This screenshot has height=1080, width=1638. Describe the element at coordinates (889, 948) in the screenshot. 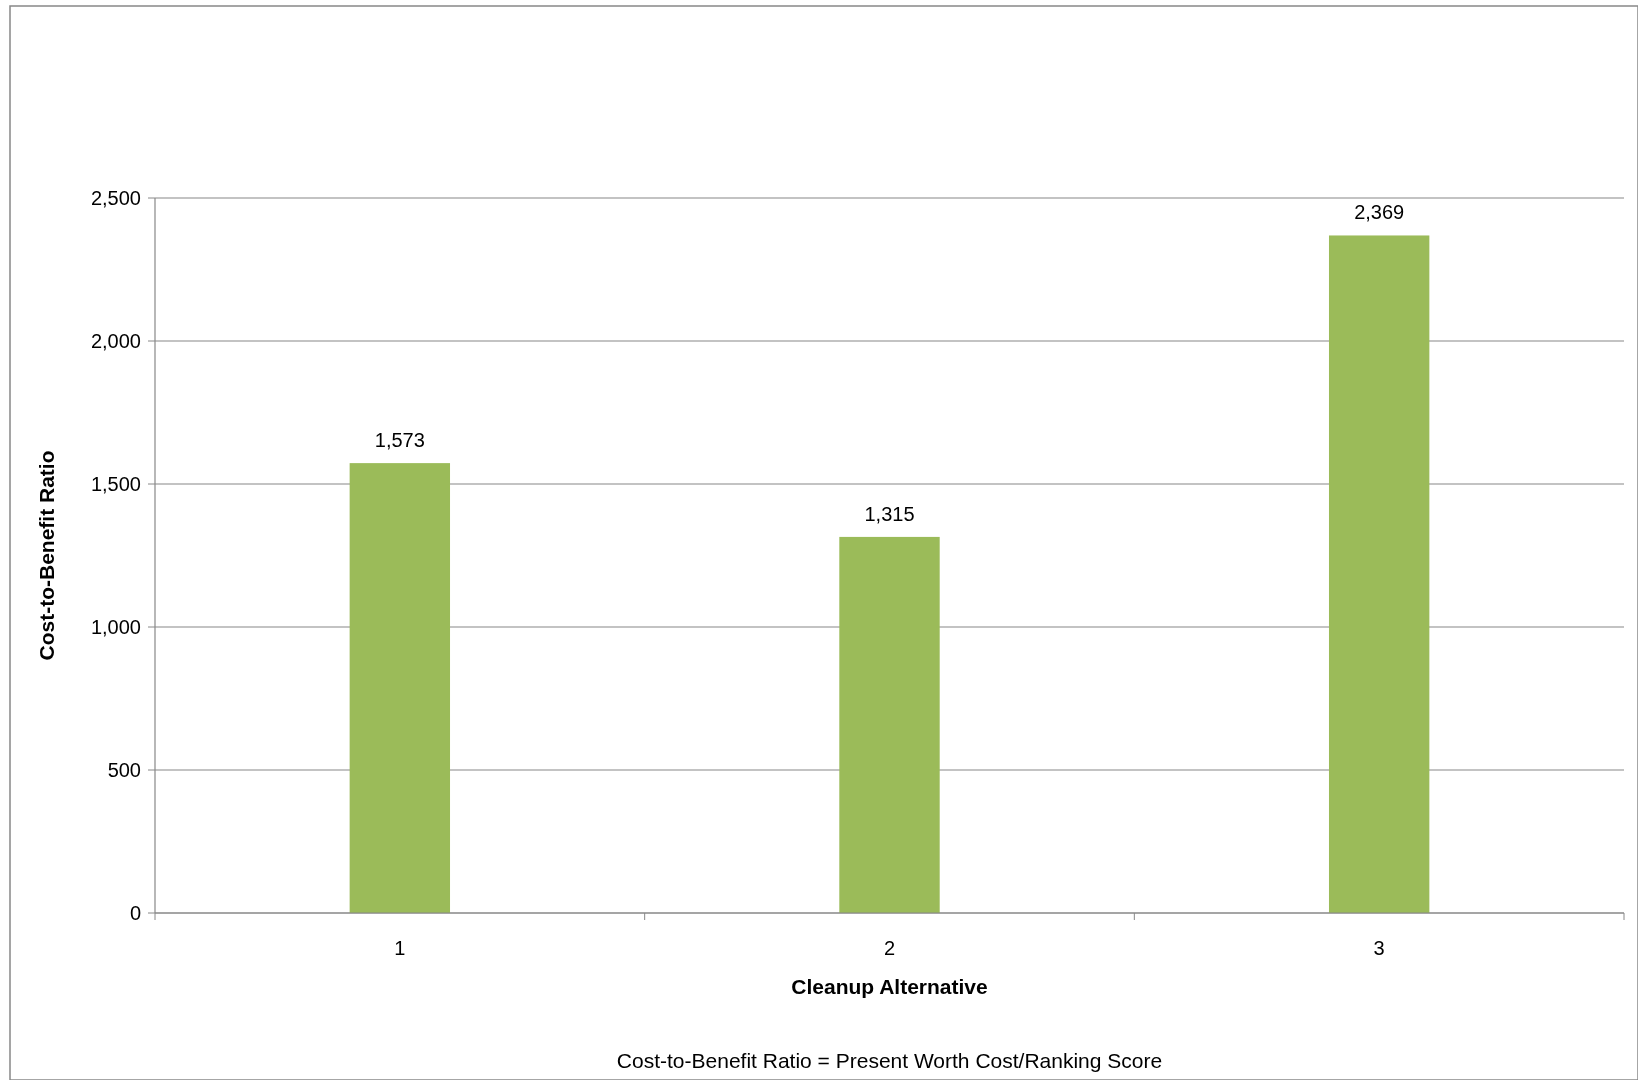

I see `x-tick-label: 2` at that location.